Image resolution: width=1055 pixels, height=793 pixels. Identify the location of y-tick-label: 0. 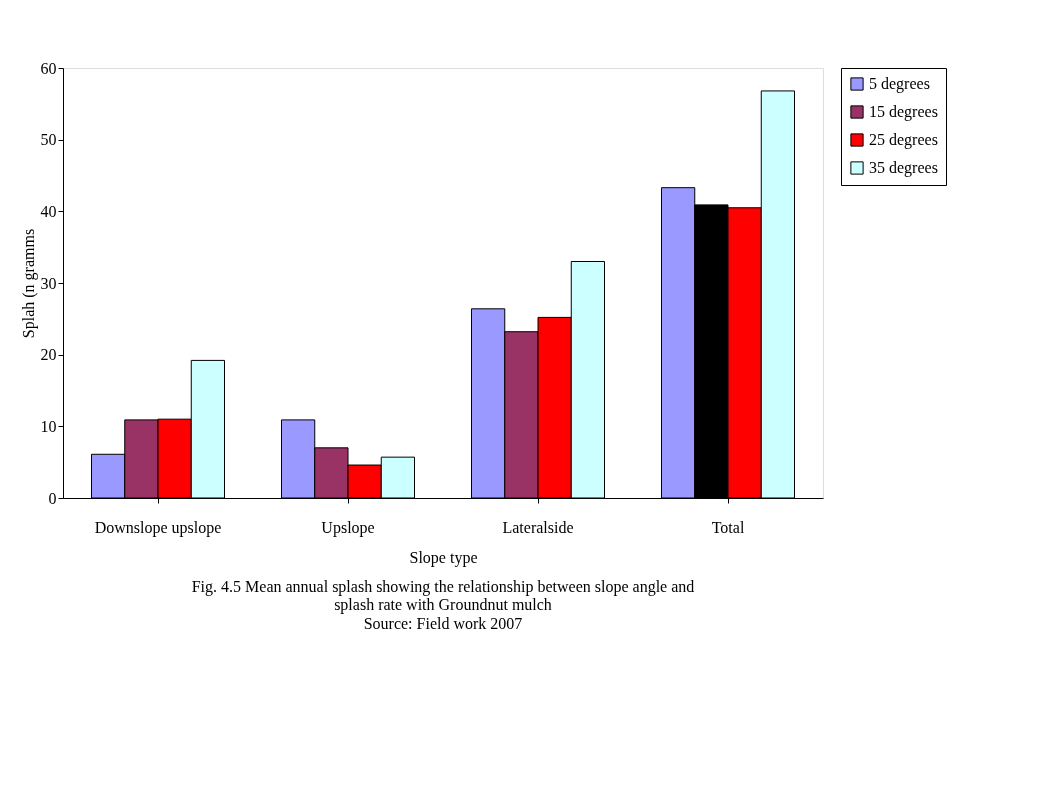
(52, 498).